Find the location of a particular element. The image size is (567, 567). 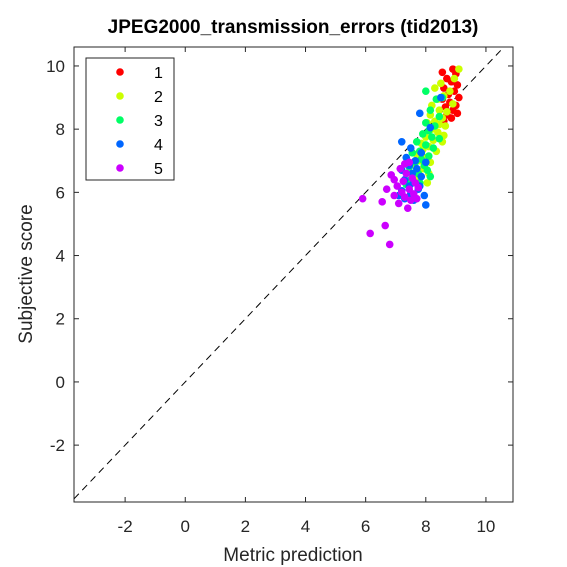

x-tick-label: 4 is located at coordinates (305, 526).